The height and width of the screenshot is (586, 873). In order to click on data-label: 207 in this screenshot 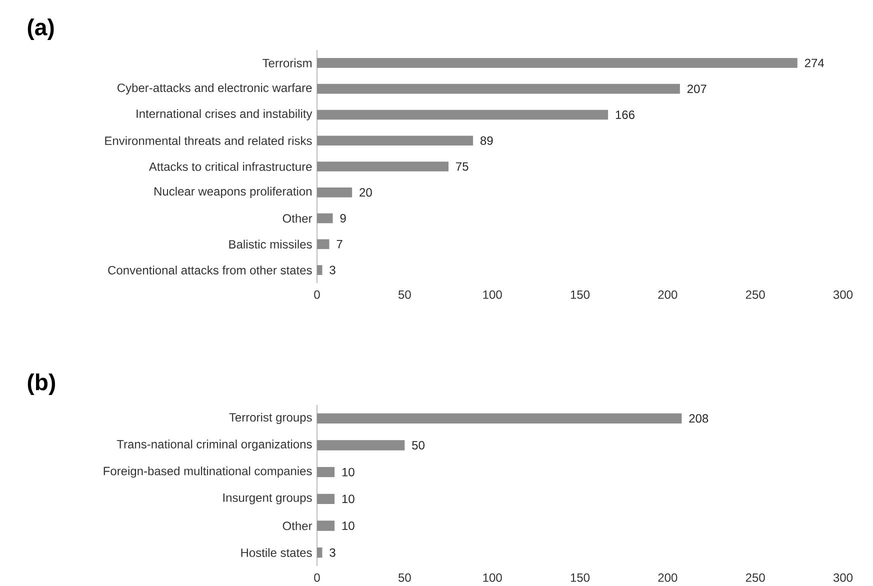, I will do `click(696, 88)`.